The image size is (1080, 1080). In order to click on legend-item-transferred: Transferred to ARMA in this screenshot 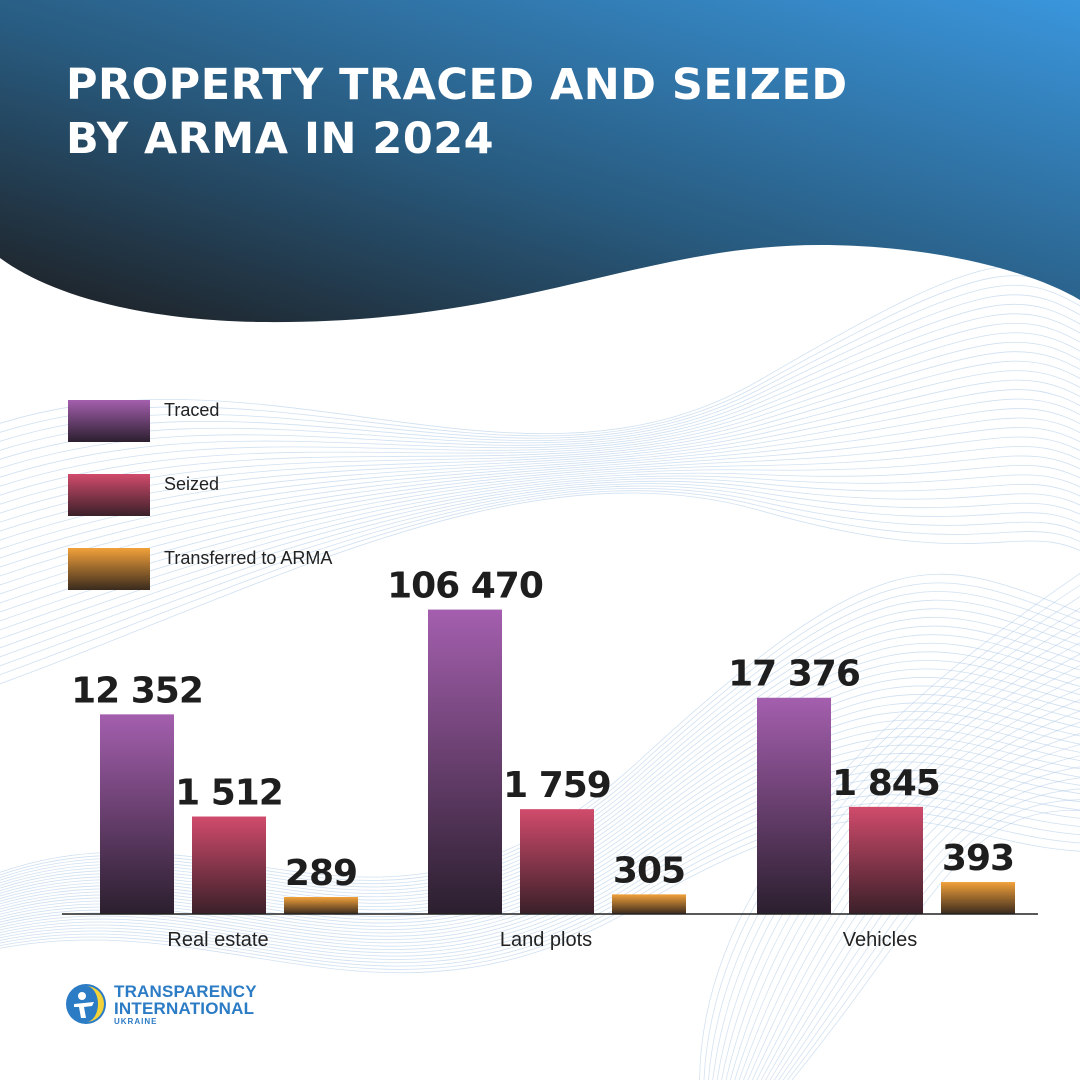, I will do `click(200, 569)`.